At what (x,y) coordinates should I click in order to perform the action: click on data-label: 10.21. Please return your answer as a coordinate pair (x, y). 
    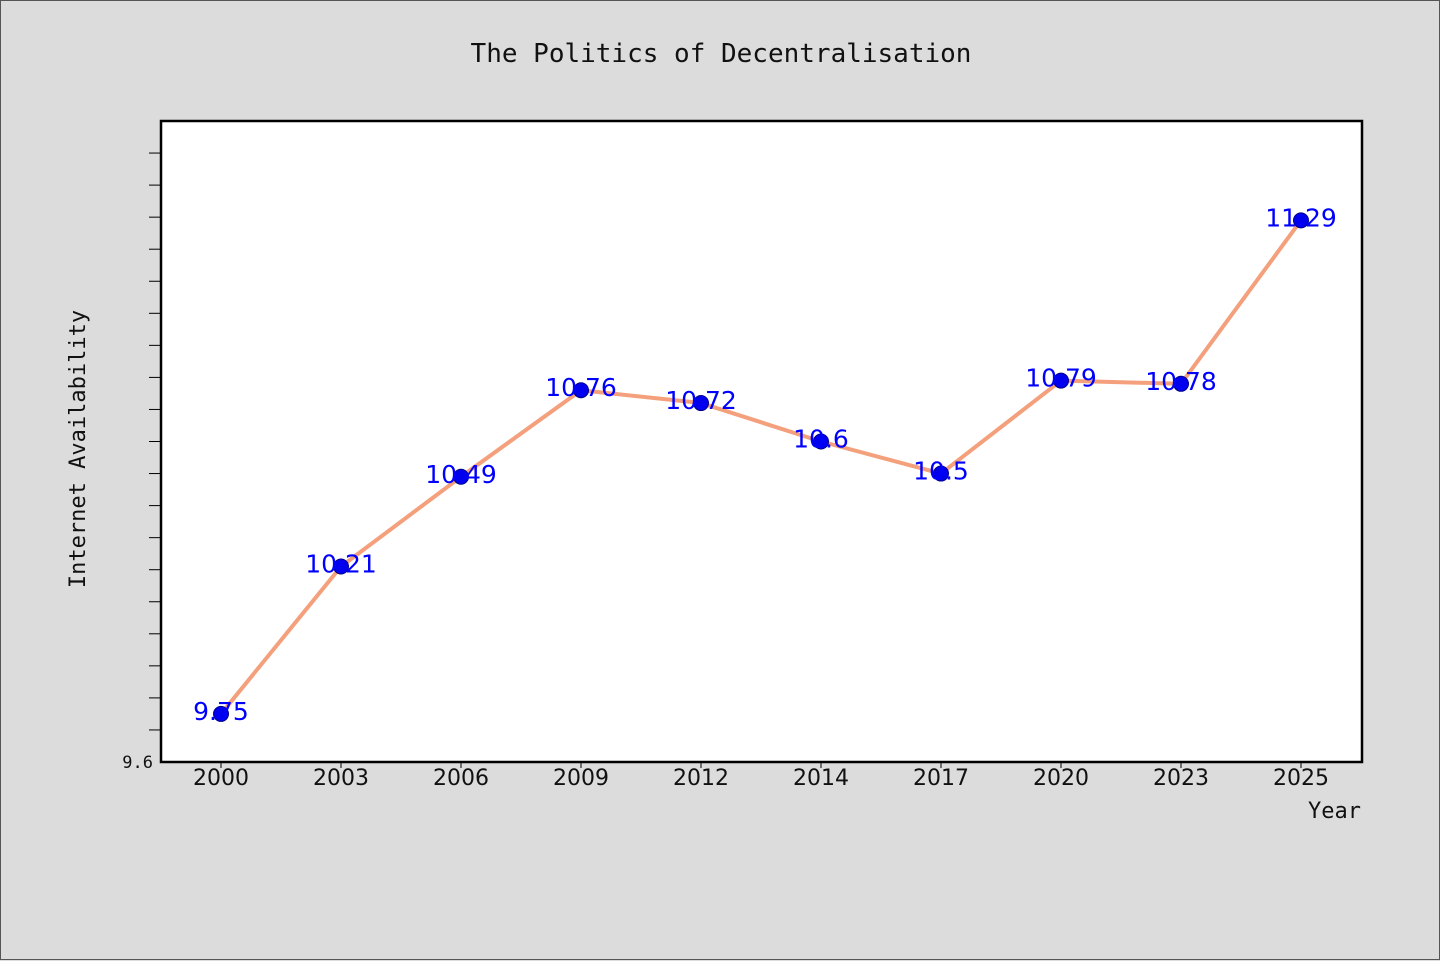
    Looking at the image, I should click on (341, 563).